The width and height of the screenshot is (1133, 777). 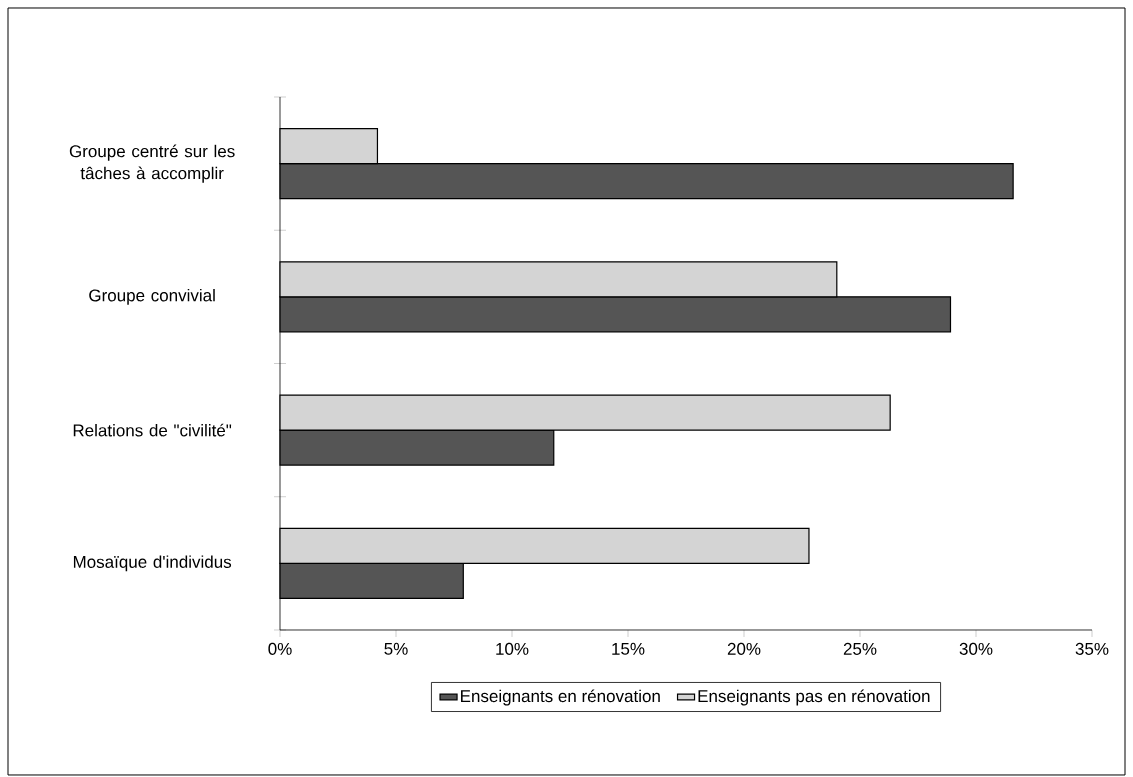 What do you see at coordinates (280, 648) in the screenshot?
I see `x-tick-label: 0%` at bounding box center [280, 648].